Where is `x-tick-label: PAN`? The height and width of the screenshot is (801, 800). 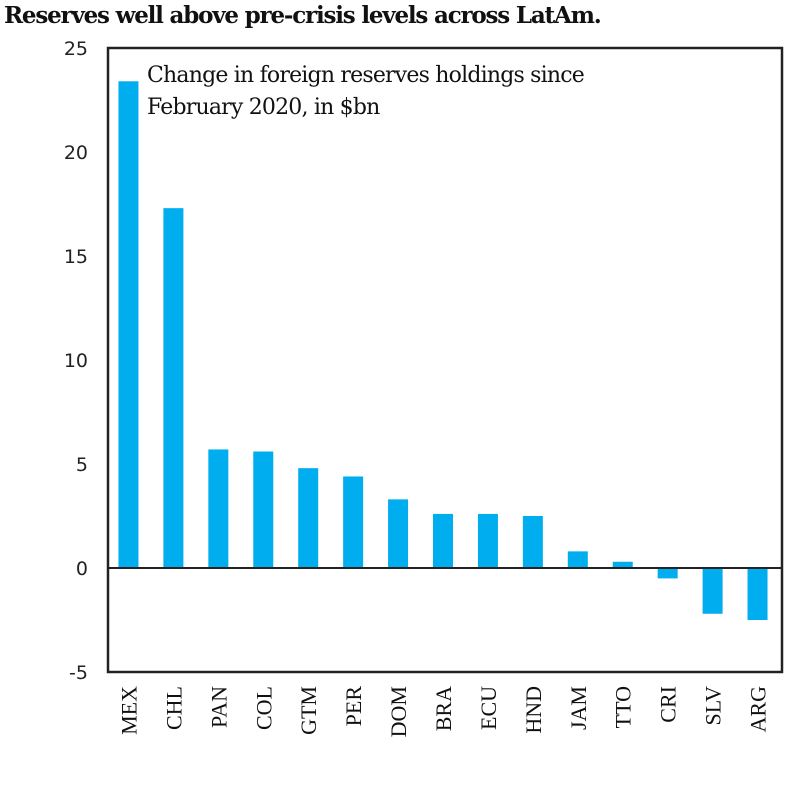 x-tick-label: PAN is located at coordinates (218, 707).